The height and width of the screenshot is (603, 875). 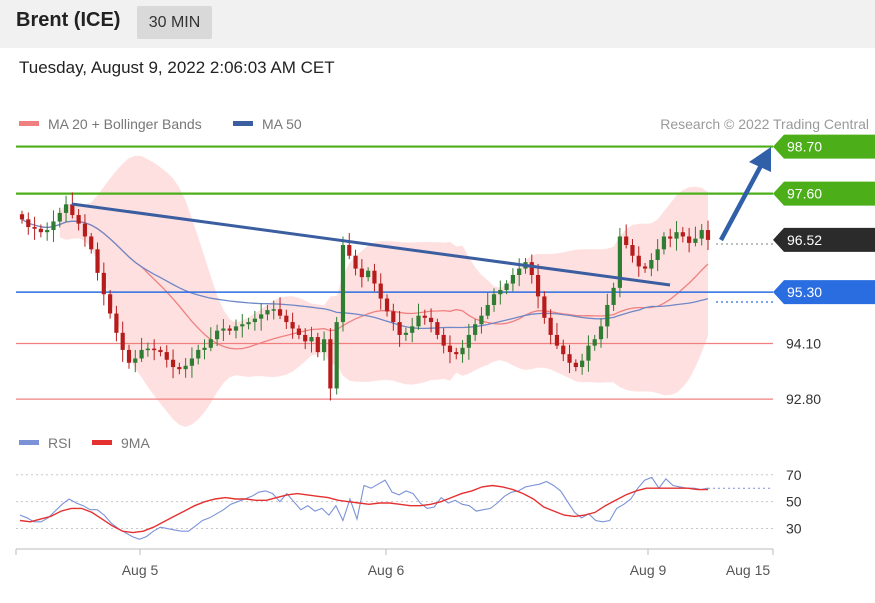 I want to click on timestamp: Tuesday, August 9, 2022 2:06:03 AM CET, so click(x=177, y=67).